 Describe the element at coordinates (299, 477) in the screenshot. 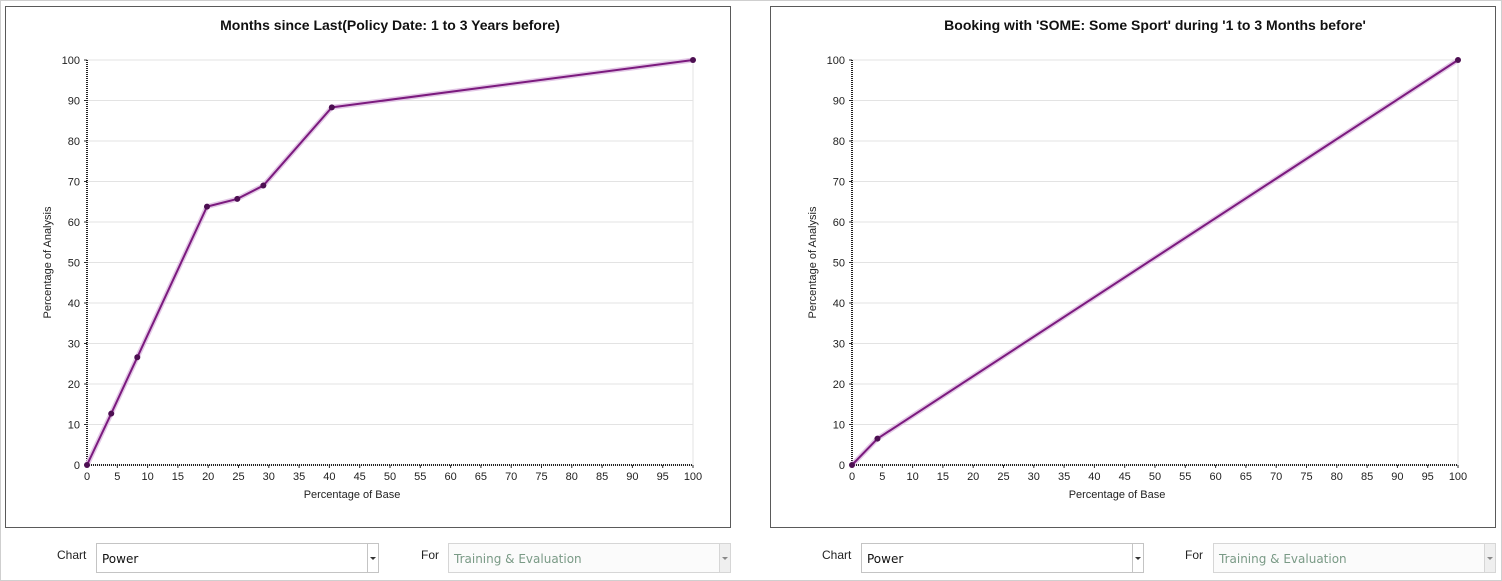

I see `x-tick-label: 35` at that location.